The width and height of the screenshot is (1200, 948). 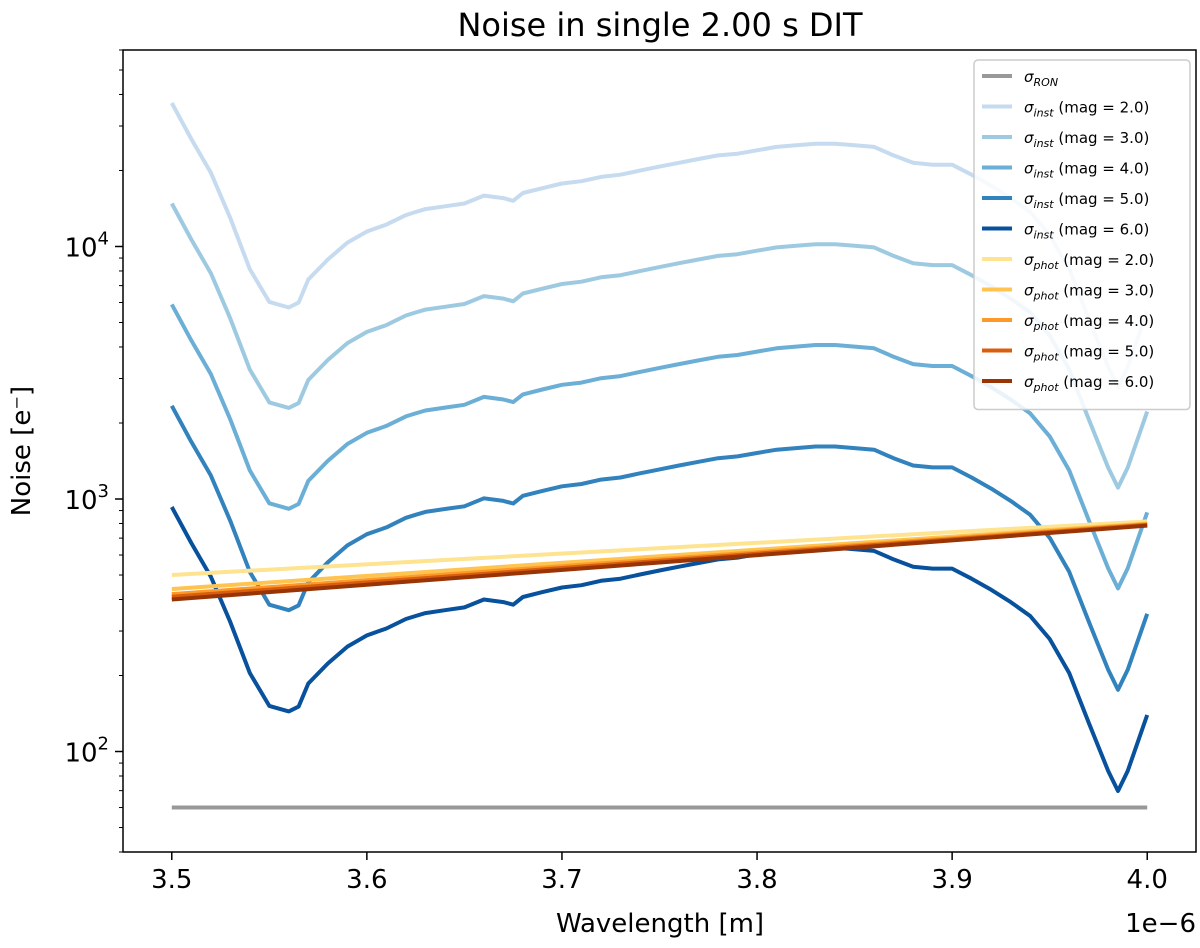 What do you see at coordinates (366, 880) in the screenshot?
I see `x-tick-label: 3.6` at bounding box center [366, 880].